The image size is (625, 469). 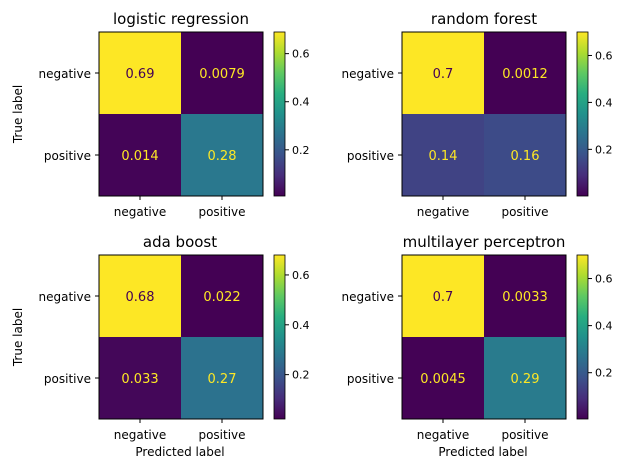 I want to click on cell-value-label: 0.29, so click(x=525, y=379).